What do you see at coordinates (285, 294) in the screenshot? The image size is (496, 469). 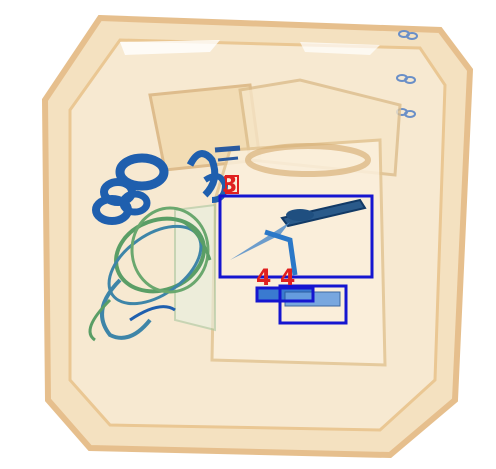 I see `detection-box-4a` at bounding box center [285, 294].